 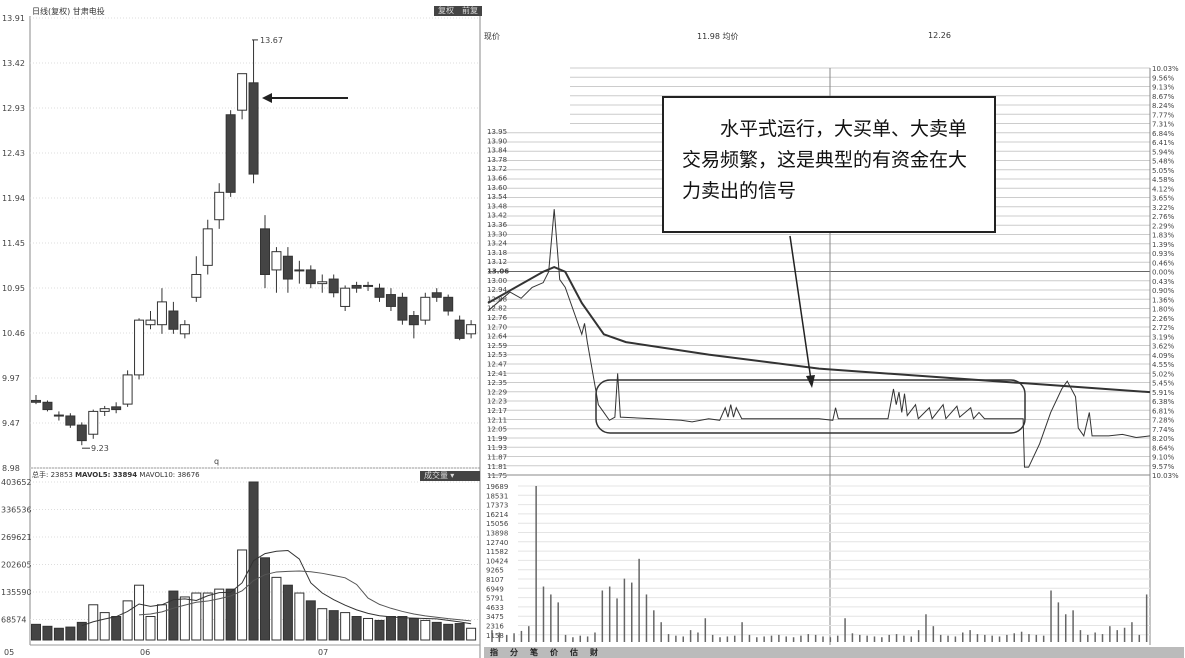 I want to click on current-value: 12.26, so click(x=939, y=35).